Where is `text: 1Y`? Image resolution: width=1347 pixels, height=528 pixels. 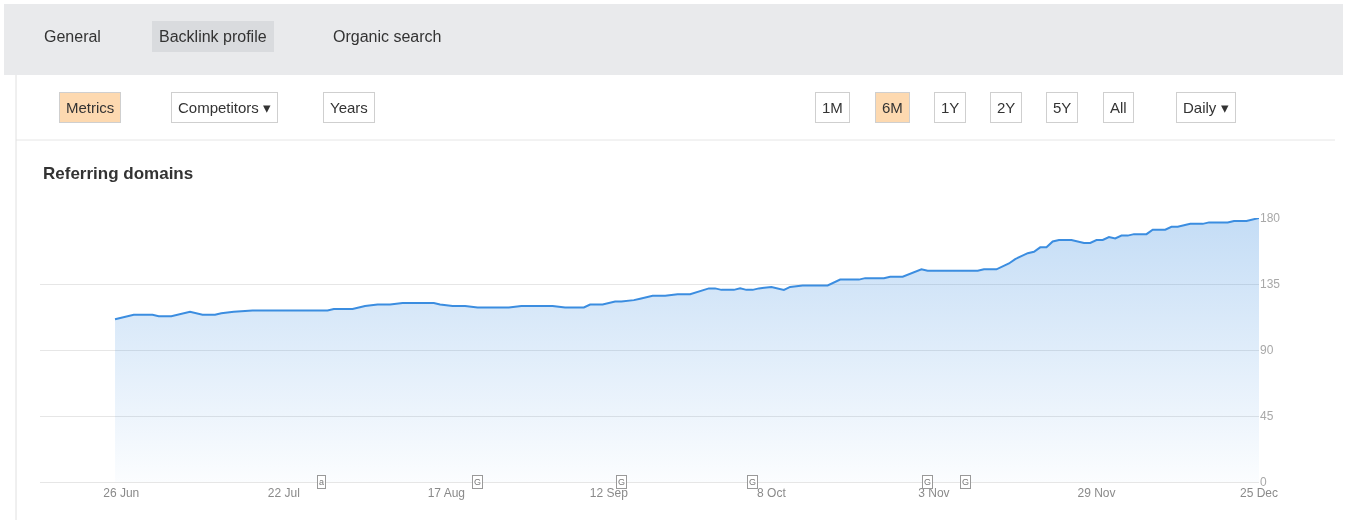
text: 1Y is located at coordinates (950, 107).